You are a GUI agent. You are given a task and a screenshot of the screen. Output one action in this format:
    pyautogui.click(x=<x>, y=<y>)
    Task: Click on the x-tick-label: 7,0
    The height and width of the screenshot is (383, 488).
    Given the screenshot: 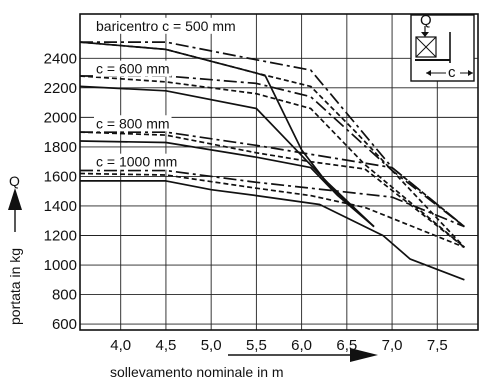 What is the action you would take?
    pyautogui.click(x=392, y=345)
    